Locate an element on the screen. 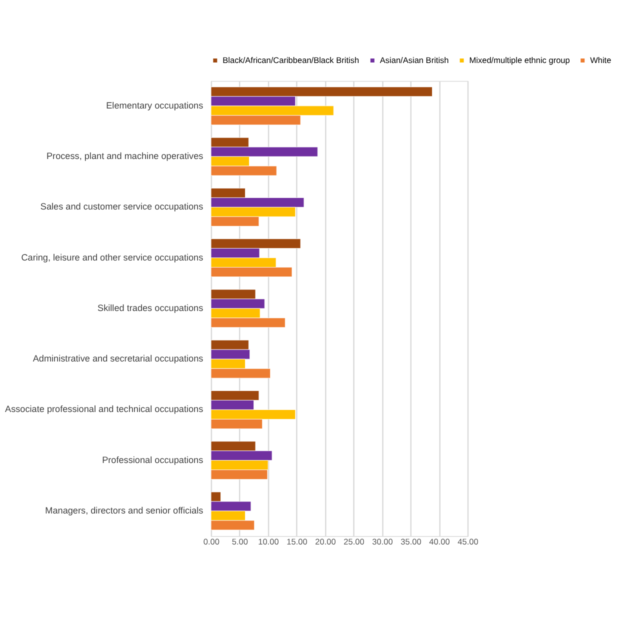 The image size is (624, 630). x-tick-label: 35.00 is located at coordinates (411, 542).